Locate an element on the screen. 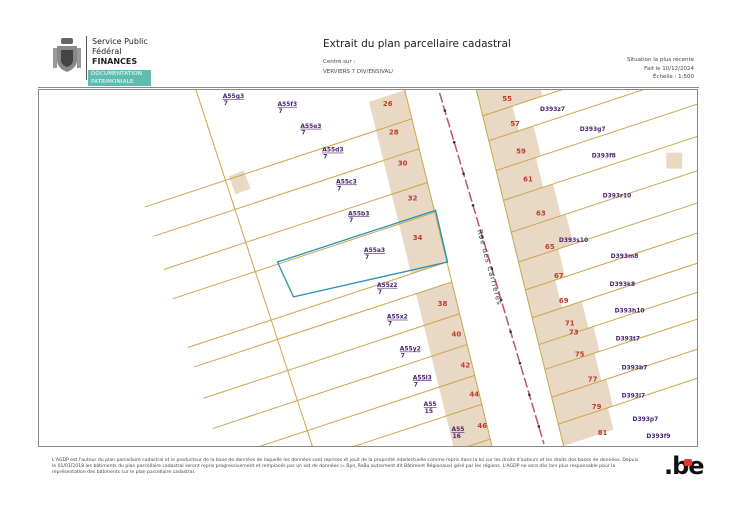 The width and height of the screenshot is (736, 520). centre-value: VERVIERS 7 DIV/ENSIVAL/ is located at coordinates (358, 72).